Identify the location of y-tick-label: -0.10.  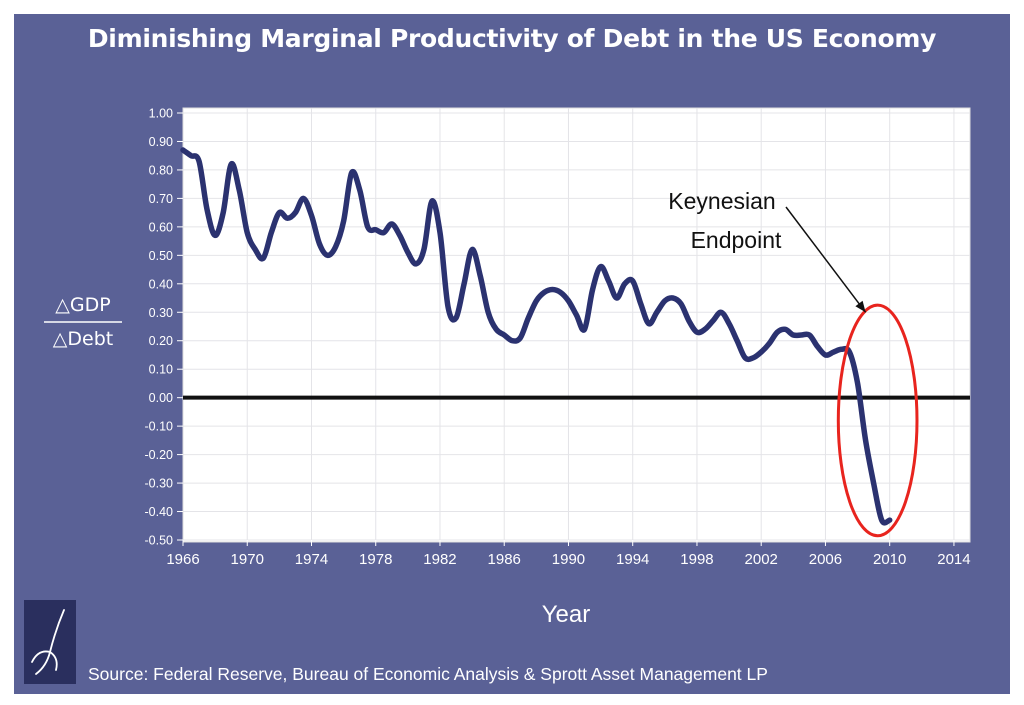
(159, 427).